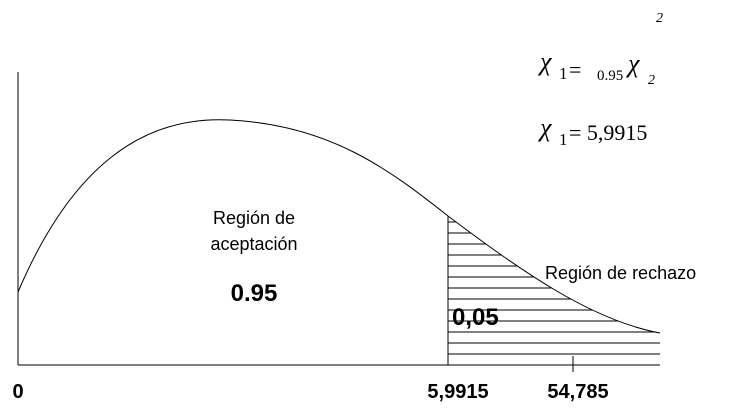 This screenshot has height=410, width=748. I want to click on chi-symbol-2: χ, so click(632, 63).